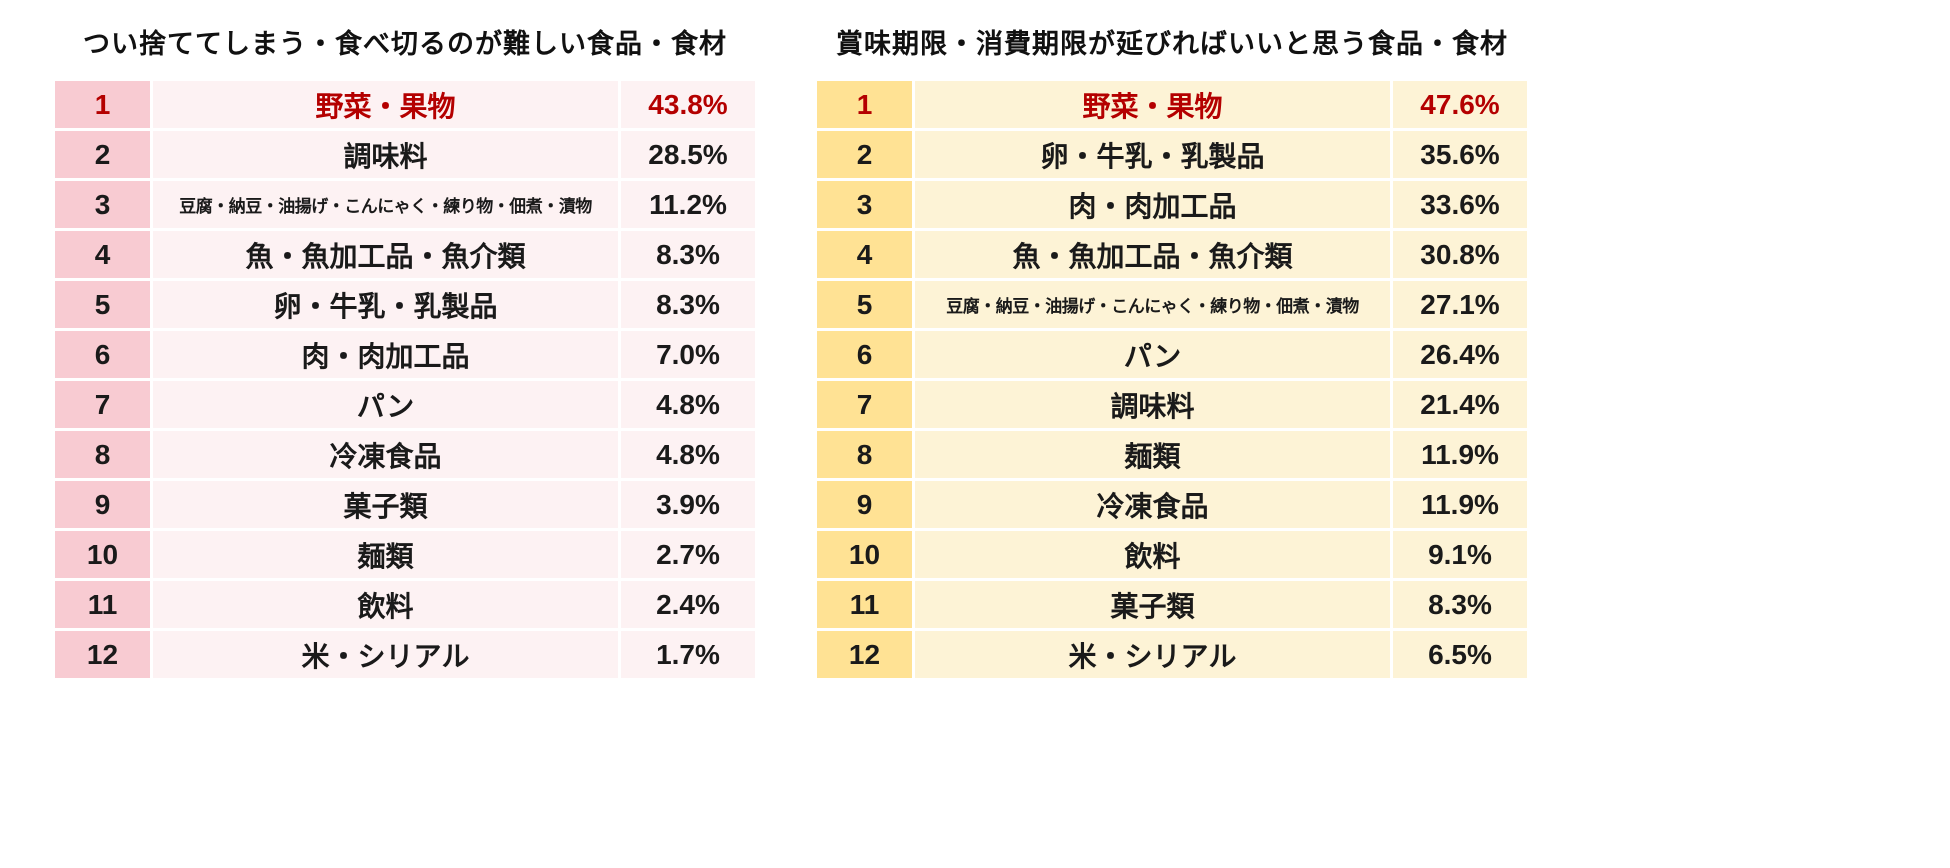  I want to click on table-row: 12 米・シリアル 1.7%, so click(405, 654).